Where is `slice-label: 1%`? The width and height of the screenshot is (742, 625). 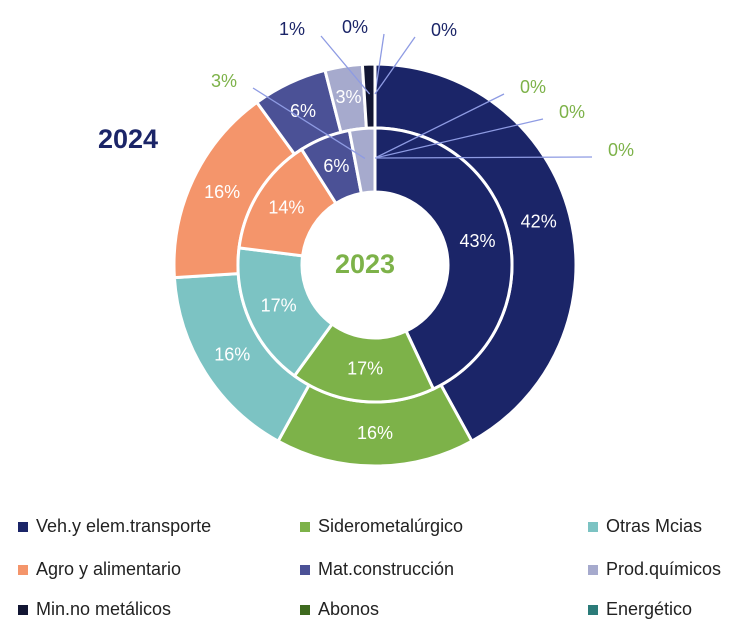 slice-label: 1% is located at coordinates (292, 29).